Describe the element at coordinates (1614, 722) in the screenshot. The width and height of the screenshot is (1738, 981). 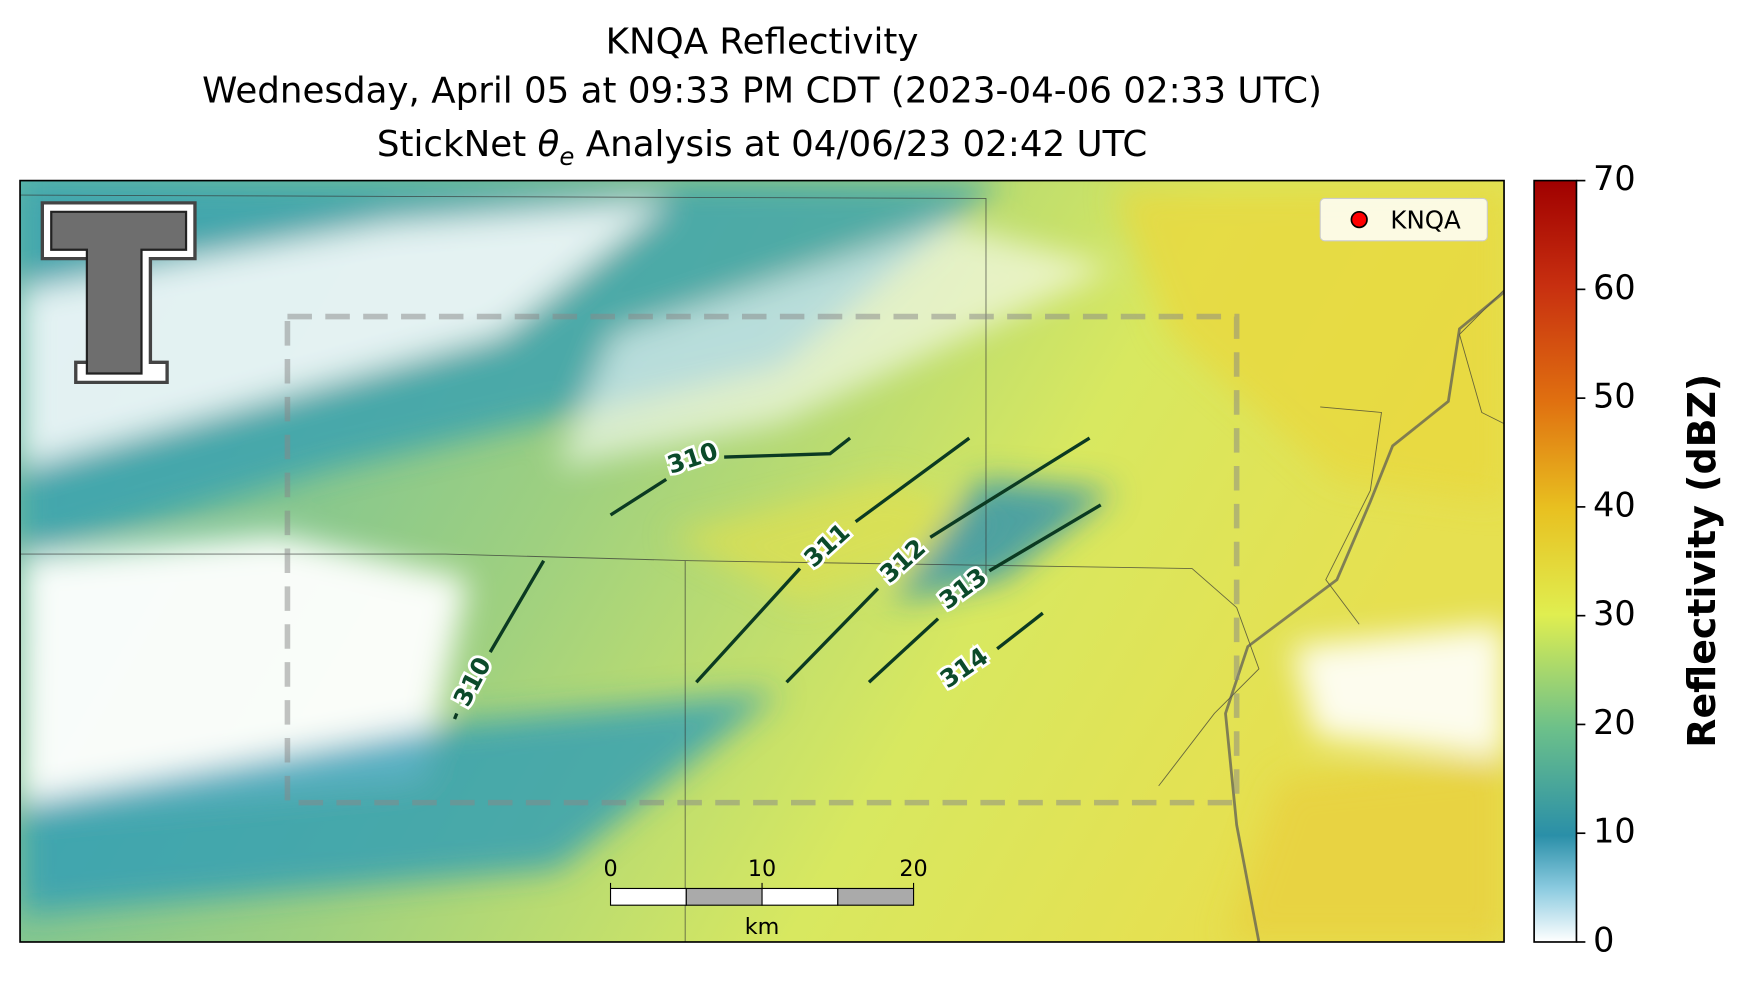
I see `colorbar-tick-label: 20` at that location.